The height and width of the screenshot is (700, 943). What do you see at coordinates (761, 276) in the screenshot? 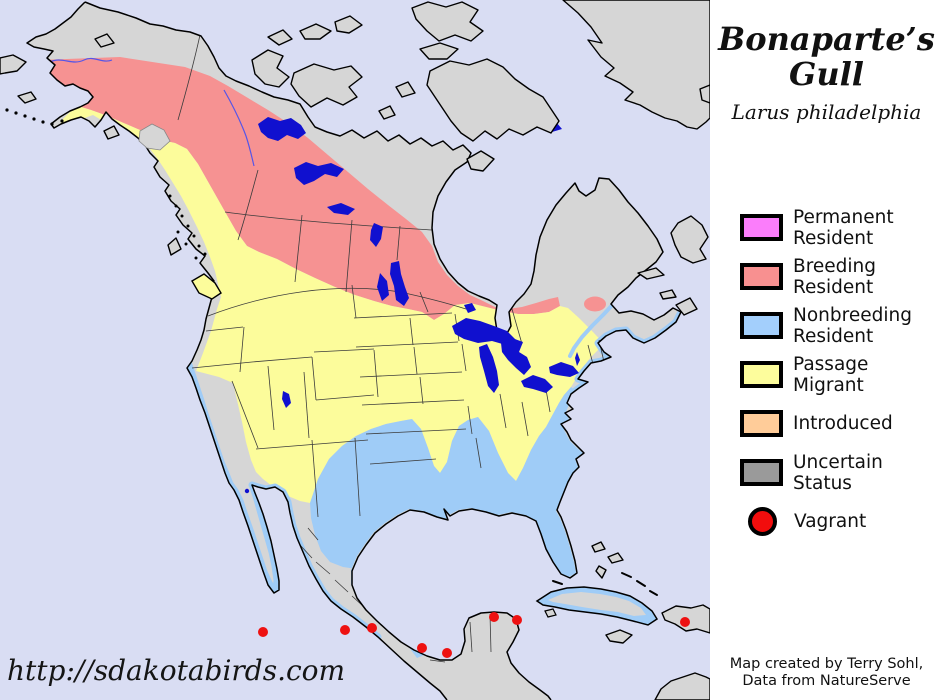
I see `breeding-resident-swatch-icon` at bounding box center [761, 276].